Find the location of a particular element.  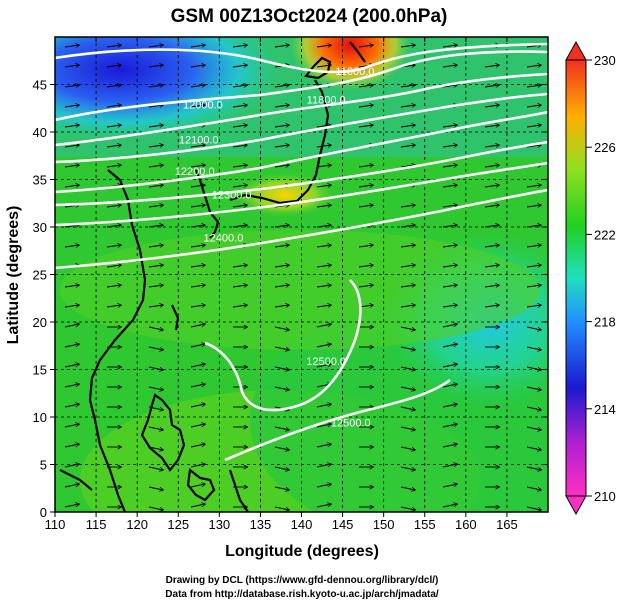

colorbar-gradient is located at coordinates (576, 278).